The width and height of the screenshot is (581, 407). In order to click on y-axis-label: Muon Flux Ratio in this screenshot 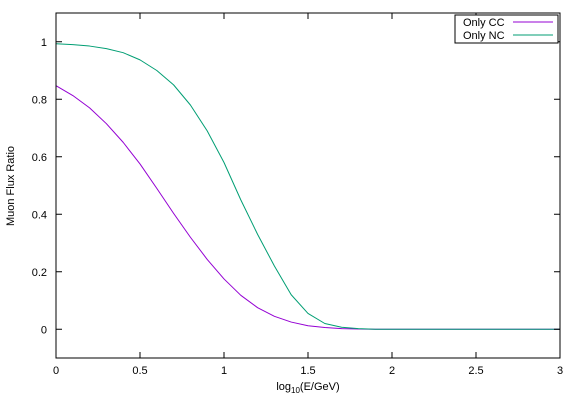, I will do `click(11, 186)`.